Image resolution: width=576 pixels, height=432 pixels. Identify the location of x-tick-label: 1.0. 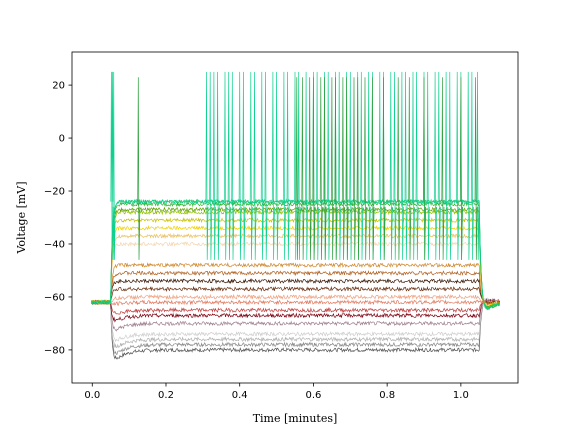
(461, 395).